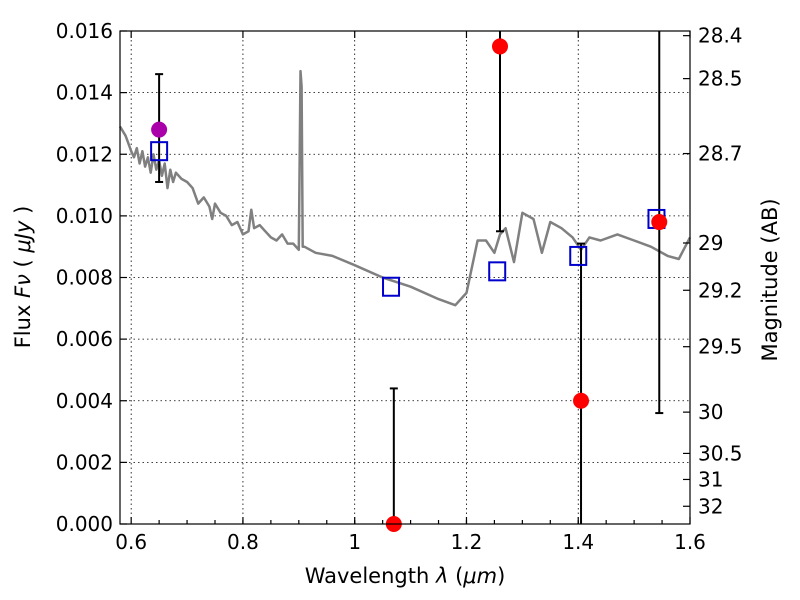 The width and height of the screenshot is (800, 600). Describe the element at coordinates (84, 401) in the screenshot. I see `y-tick-label: 0.004` at that location.